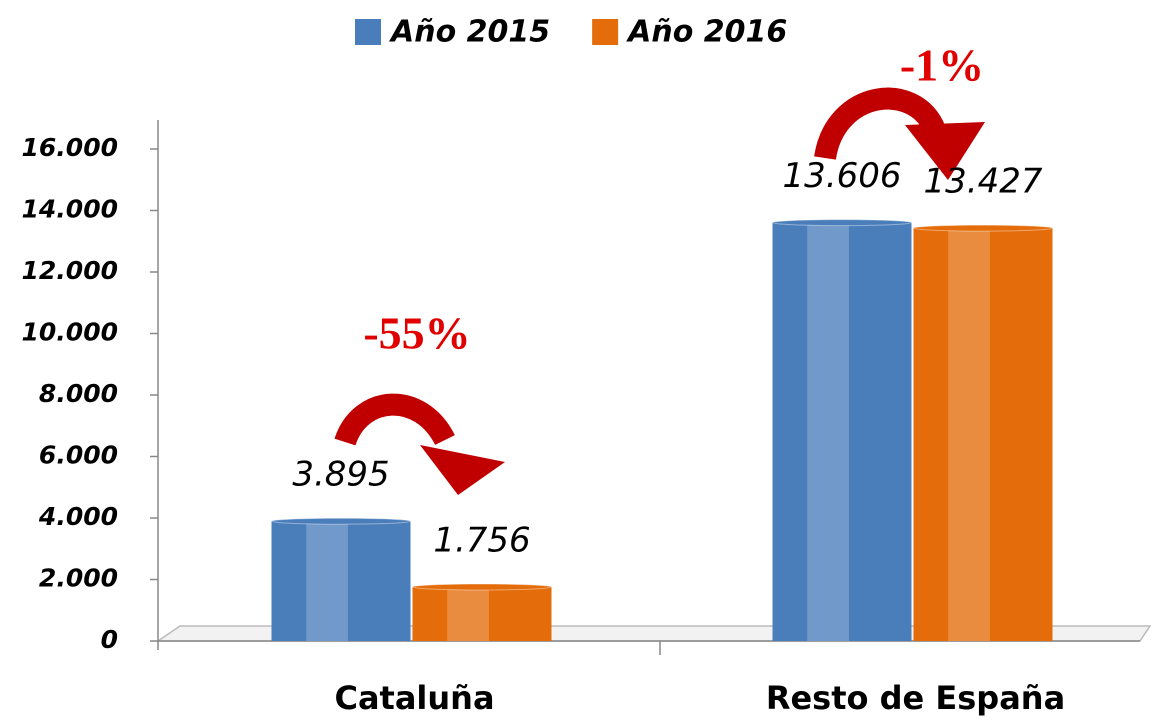  I want to click on legend-label: Año 2015, so click(469, 32).